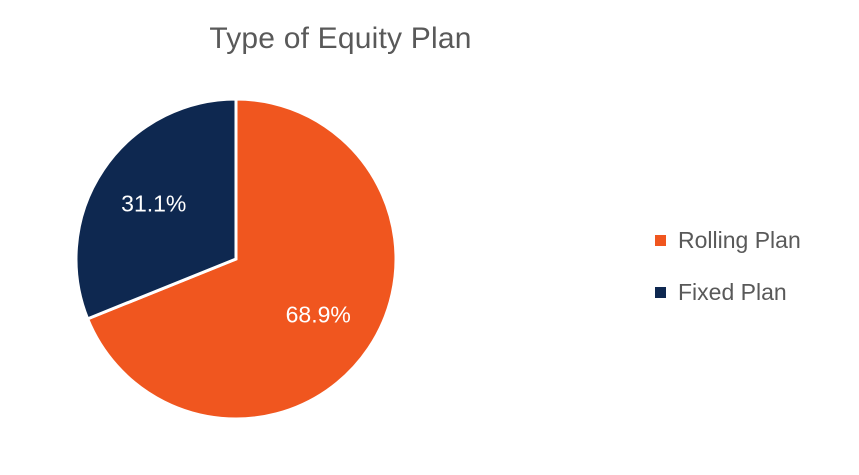  Describe the element at coordinates (660, 240) in the screenshot. I see `legend-swatch-rolling-plan` at that location.